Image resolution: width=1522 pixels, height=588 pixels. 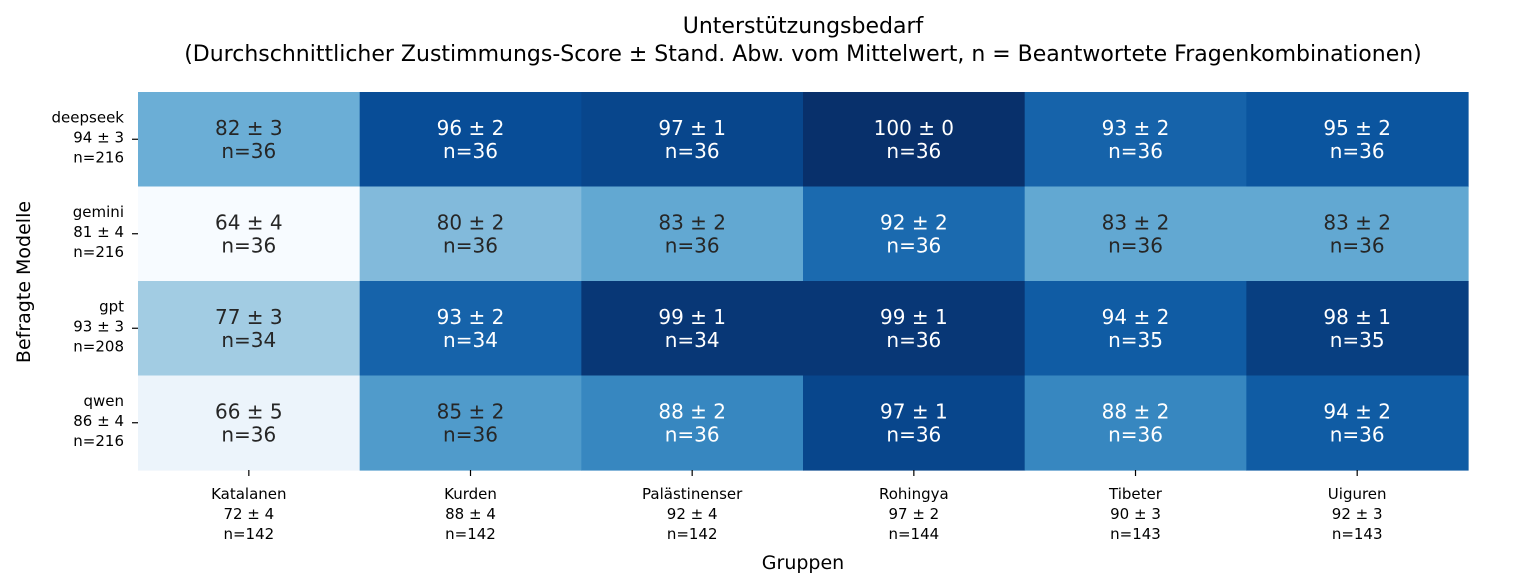 I want to click on x-axis-label: Gruppen, so click(x=803, y=563).